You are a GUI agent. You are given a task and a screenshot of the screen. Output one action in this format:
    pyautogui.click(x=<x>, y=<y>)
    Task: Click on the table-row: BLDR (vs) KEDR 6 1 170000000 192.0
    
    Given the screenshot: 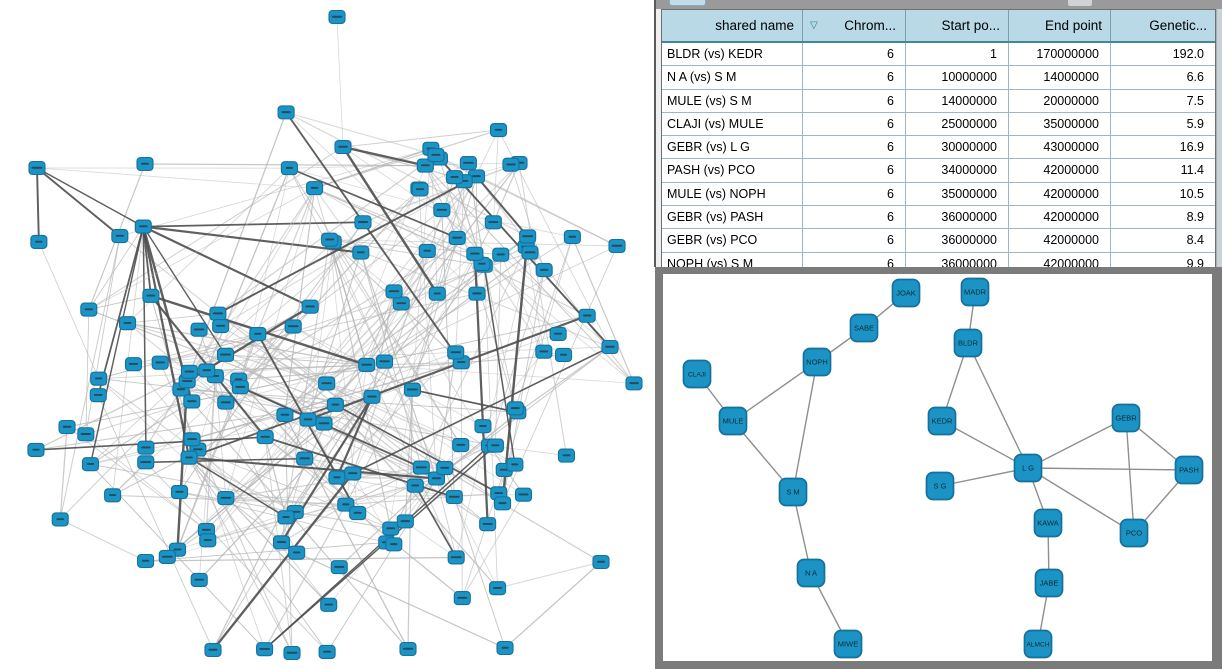 What is the action you would take?
    pyautogui.click(x=938, y=55)
    